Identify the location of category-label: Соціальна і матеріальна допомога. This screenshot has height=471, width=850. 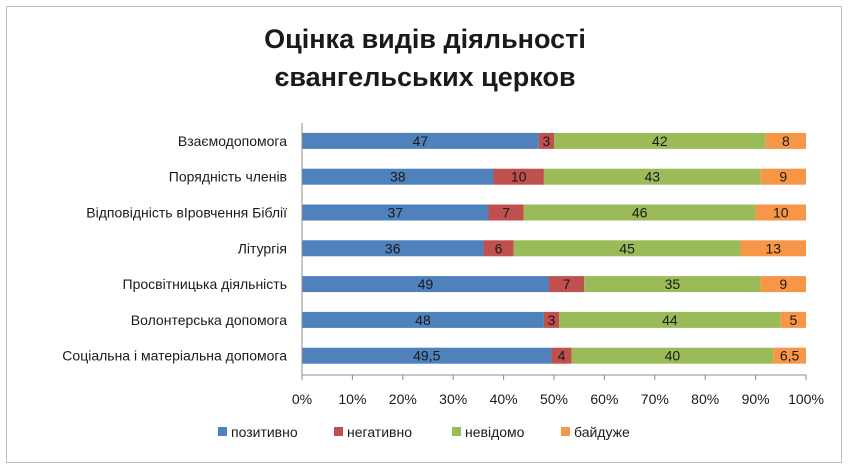
(174, 356).